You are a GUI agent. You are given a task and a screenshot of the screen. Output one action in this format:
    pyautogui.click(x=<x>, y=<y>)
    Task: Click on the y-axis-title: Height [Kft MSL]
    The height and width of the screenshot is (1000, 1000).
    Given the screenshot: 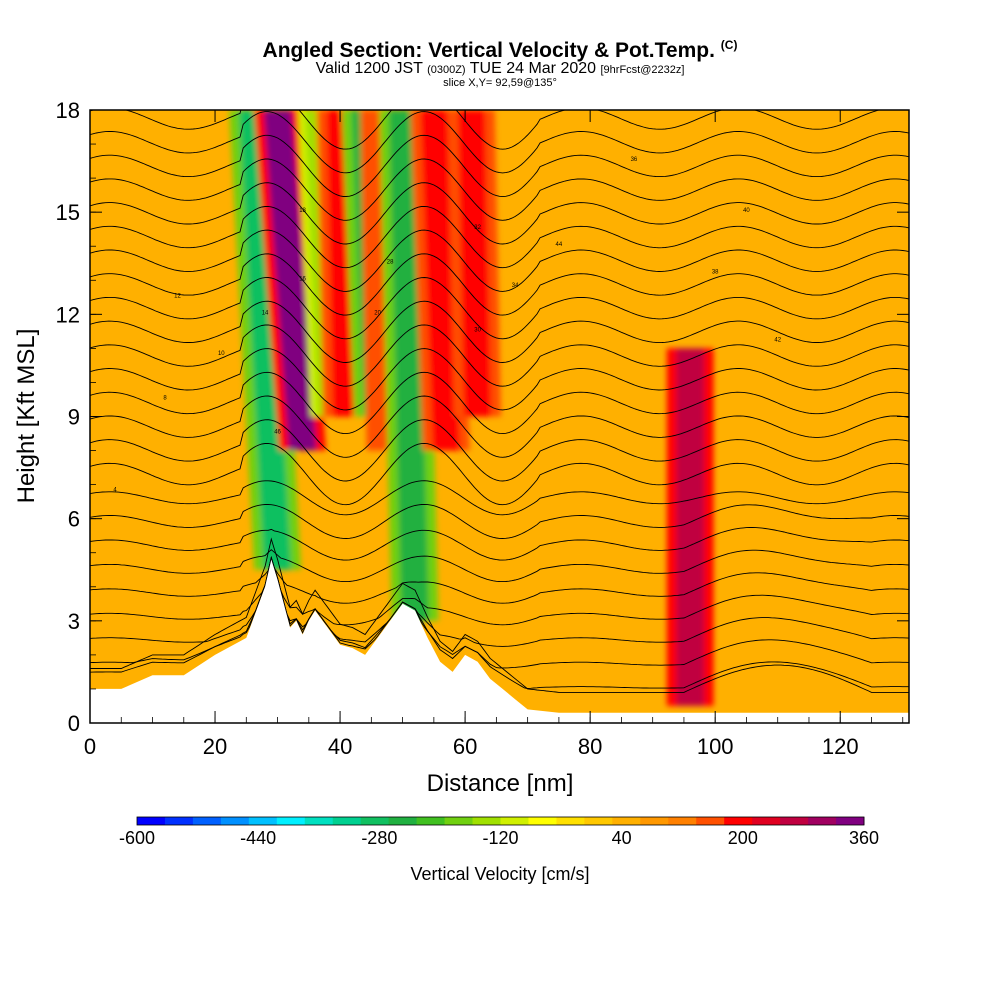 What is the action you would take?
    pyautogui.click(x=26, y=416)
    